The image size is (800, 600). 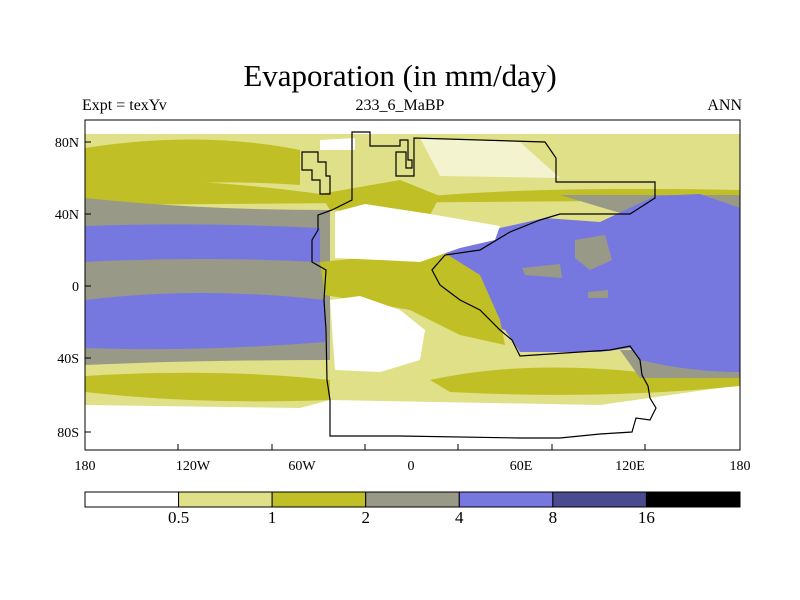 I want to click on field-blue-tethys-ocean, so click(x=590, y=283).